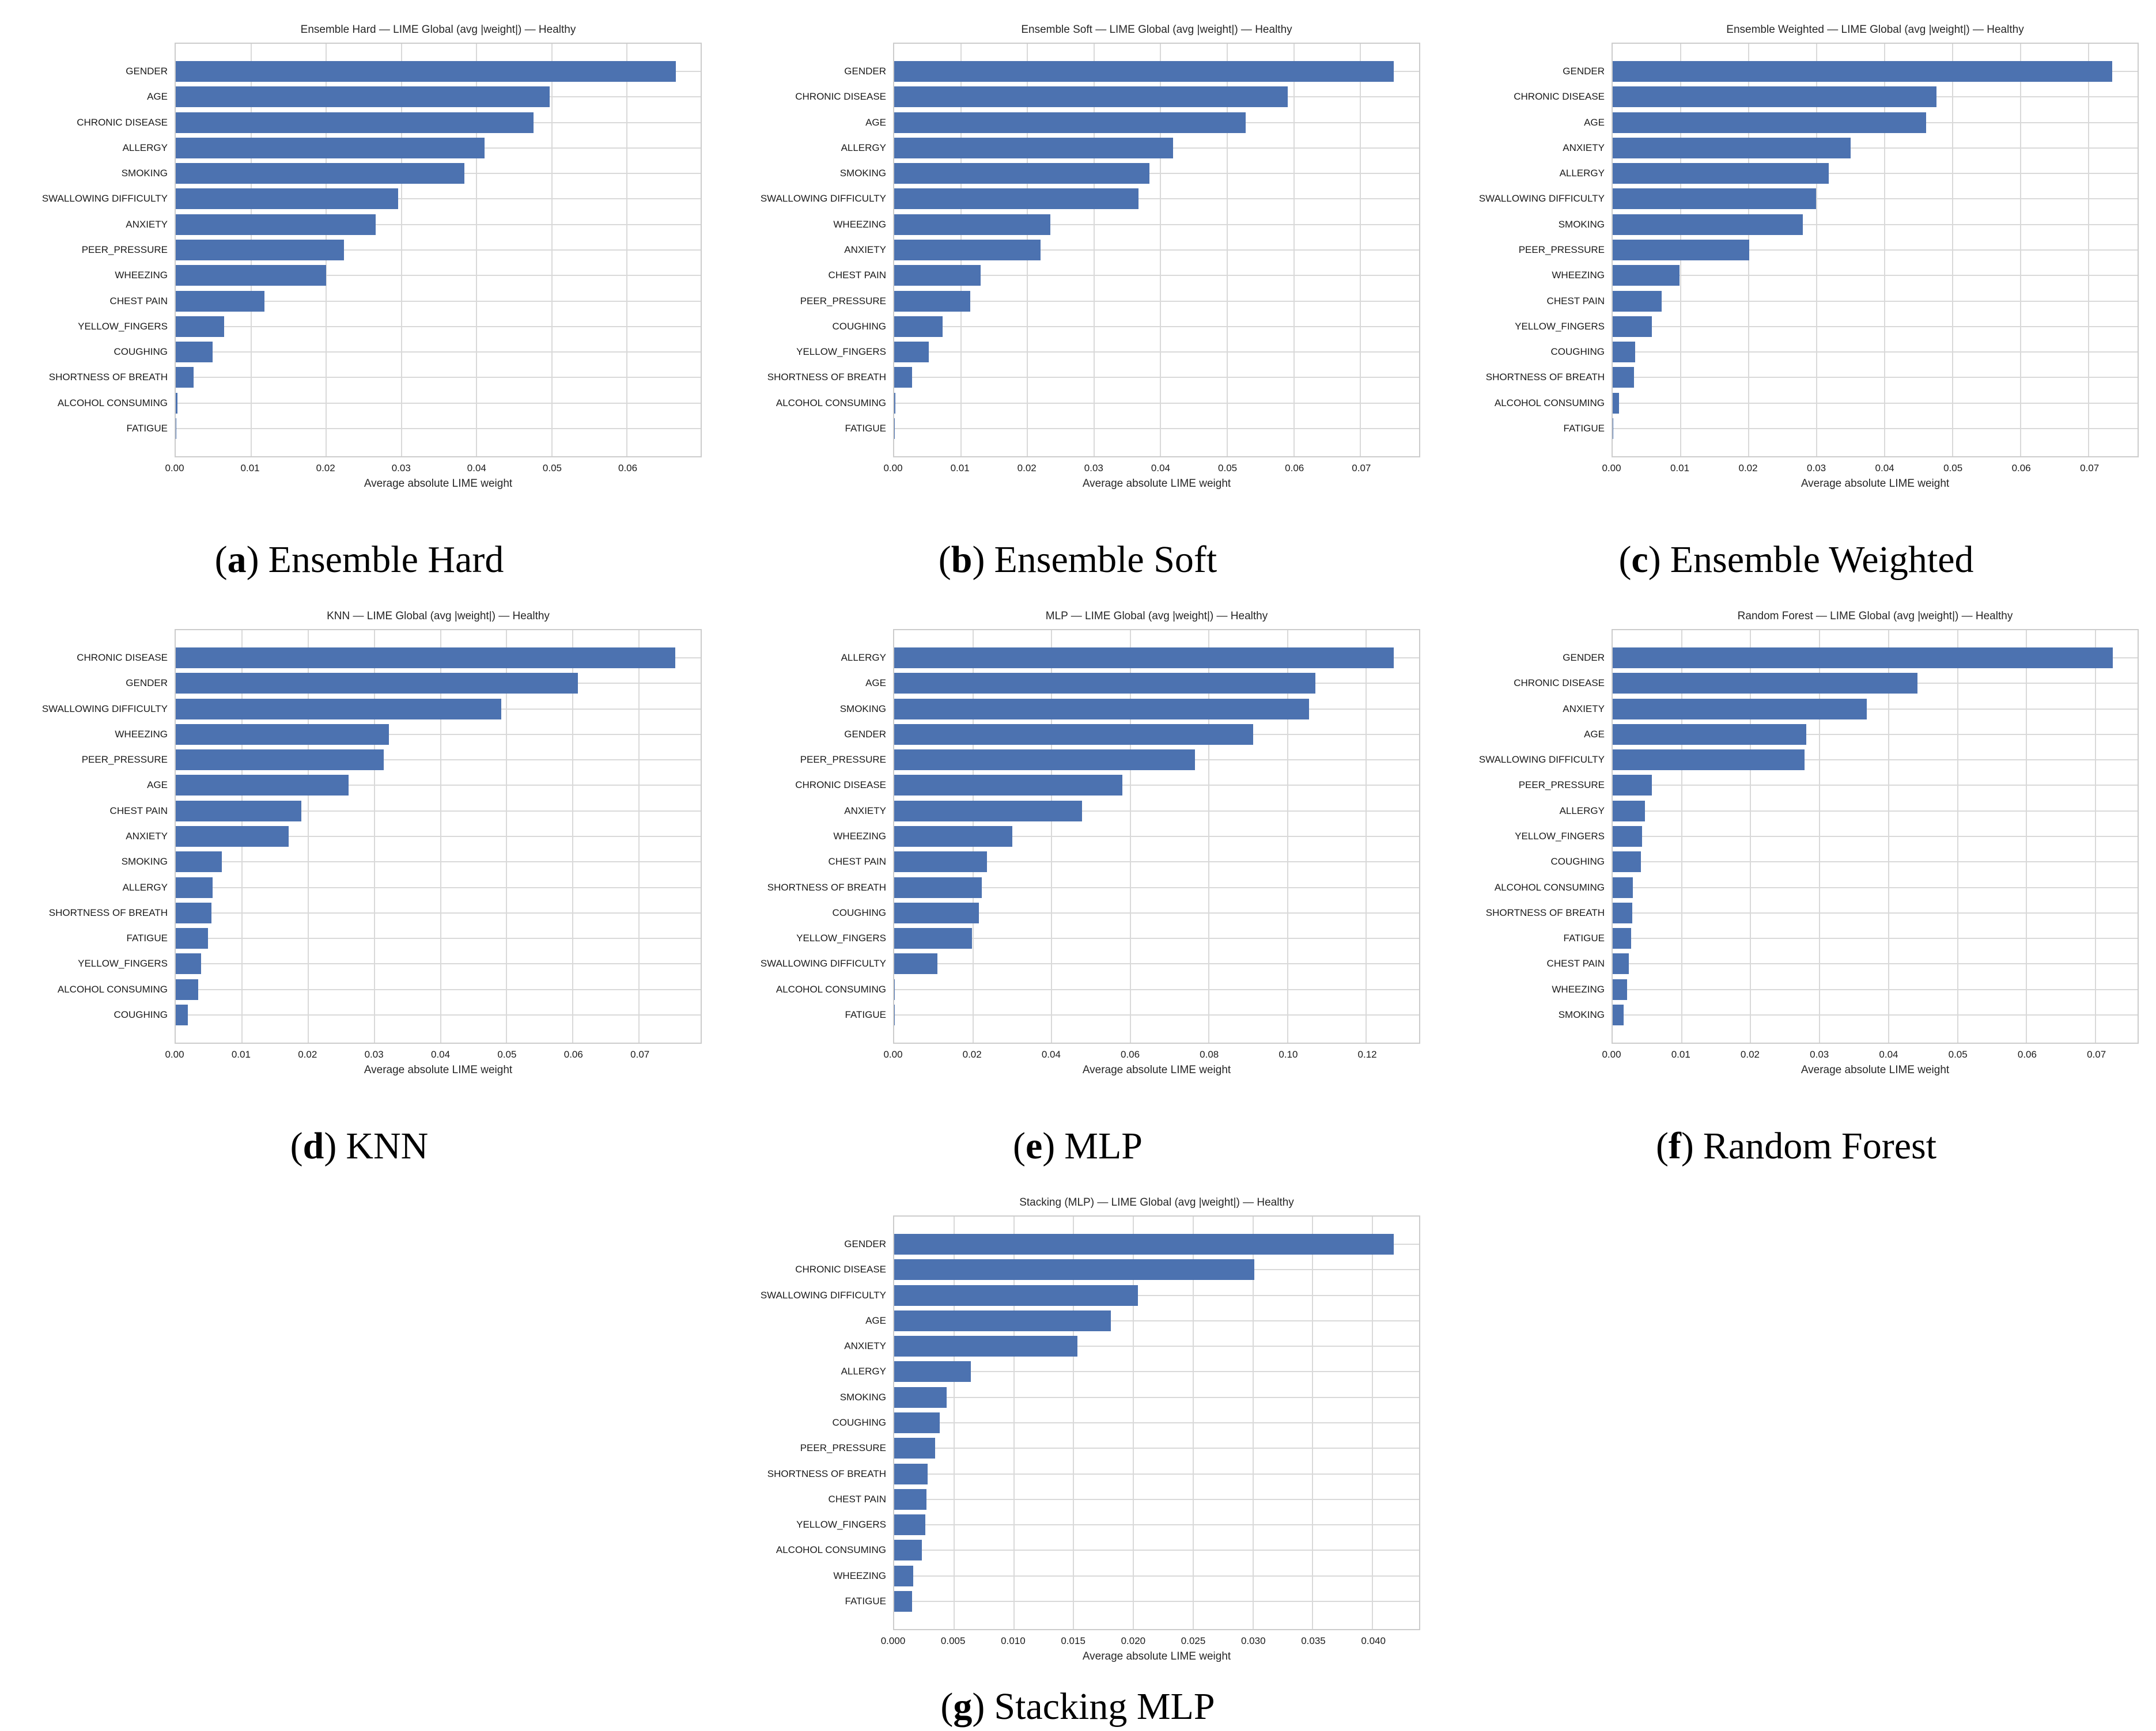 The height and width of the screenshot is (1731, 2156). I want to click on x-tick-label: 0.04, so click(477, 468).